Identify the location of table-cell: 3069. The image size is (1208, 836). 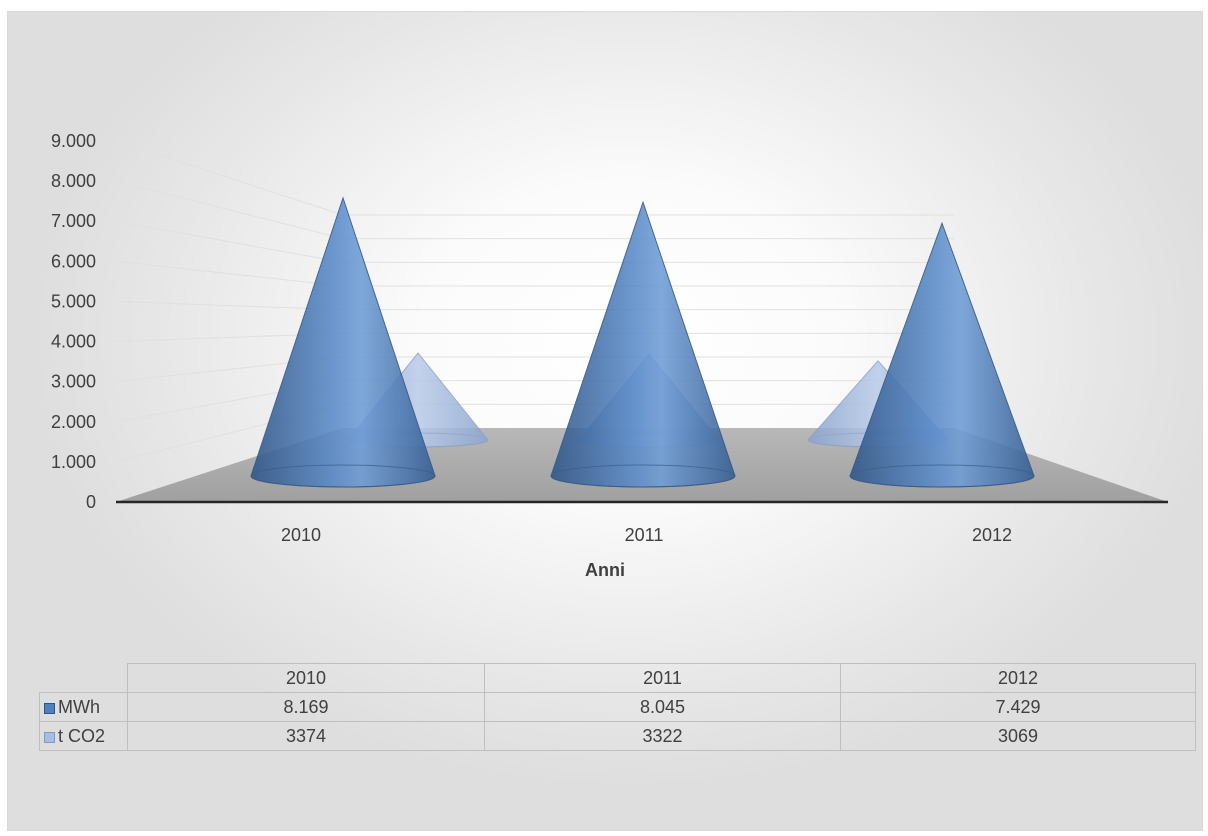
(1018, 736).